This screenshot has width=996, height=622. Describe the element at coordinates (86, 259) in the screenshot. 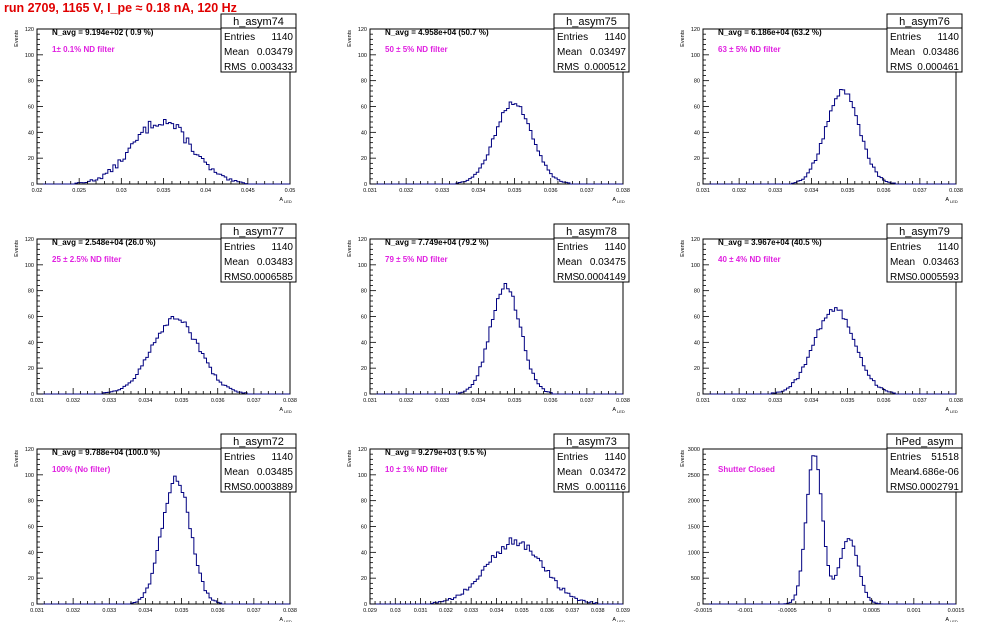

I see `filter-label: 25 ± 2.5% ND filter` at that location.